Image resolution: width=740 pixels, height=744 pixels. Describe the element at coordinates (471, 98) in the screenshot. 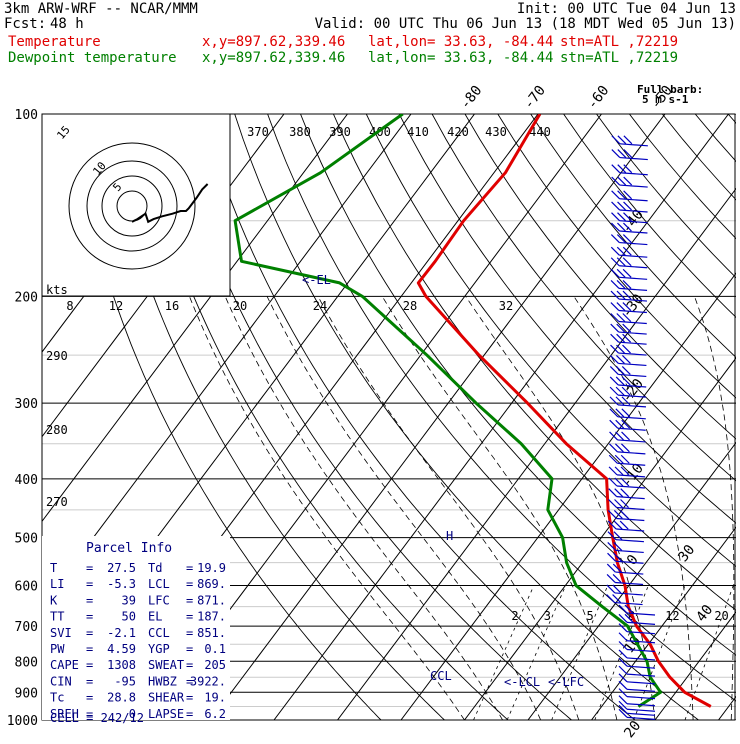

I see `isotherm-label: -80` at that location.